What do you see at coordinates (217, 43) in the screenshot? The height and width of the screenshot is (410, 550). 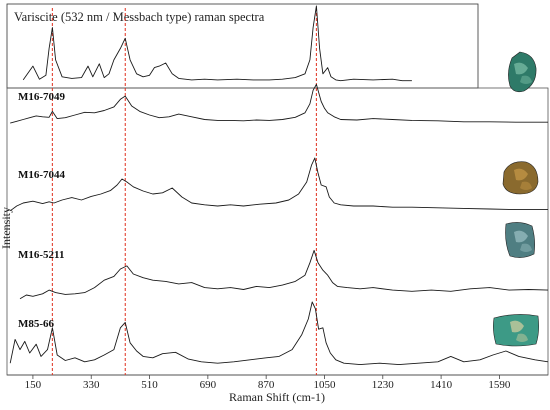 I see `spectrum-trace-reference` at bounding box center [217, 43].